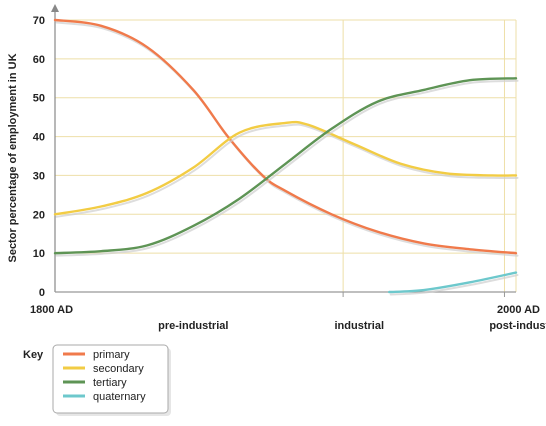 The height and width of the screenshot is (426, 546). What do you see at coordinates (119, 397) in the screenshot?
I see `legend-label-quaternary: quaternary` at bounding box center [119, 397].